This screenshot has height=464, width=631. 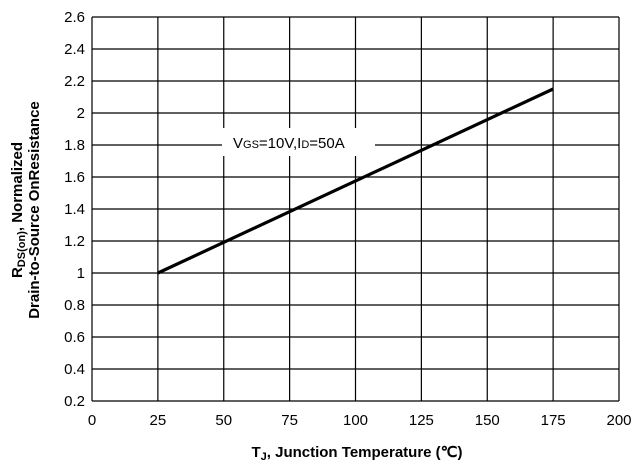 I want to click on x-tick-label: 0, so click(x=92, y=420).